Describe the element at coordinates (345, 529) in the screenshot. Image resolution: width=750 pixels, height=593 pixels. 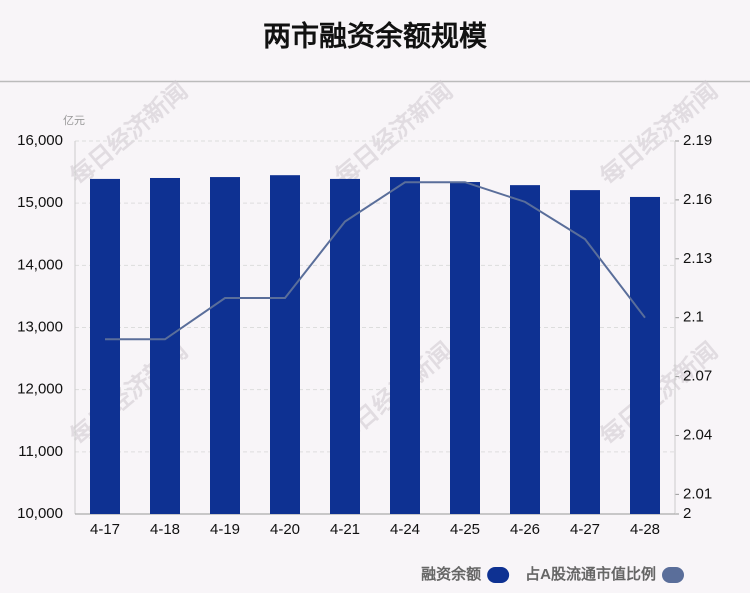
I see `x-tick-label: 4-21` at that location.